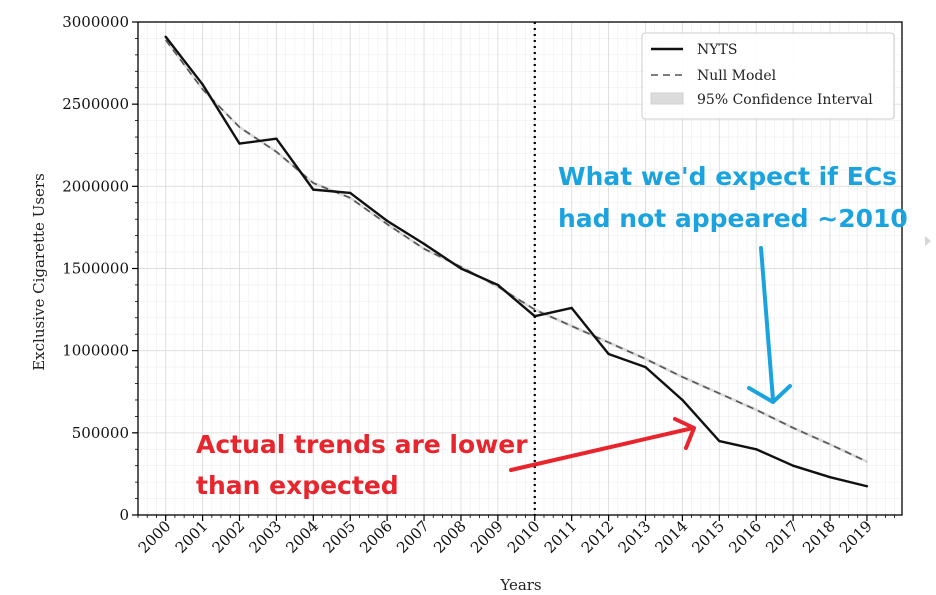 The width and height of the screenshot is (936, 595). What do you see at coordinates (717, 50) in the screenshot?
I see `legend-nyts-label: NYTS` at bounding box center [717, 50].